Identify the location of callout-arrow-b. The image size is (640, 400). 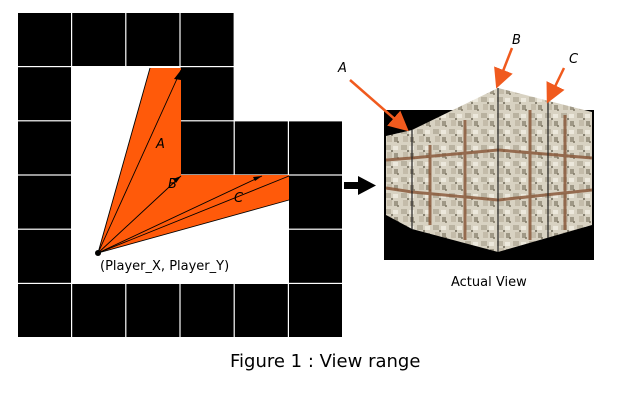
(504, 68).